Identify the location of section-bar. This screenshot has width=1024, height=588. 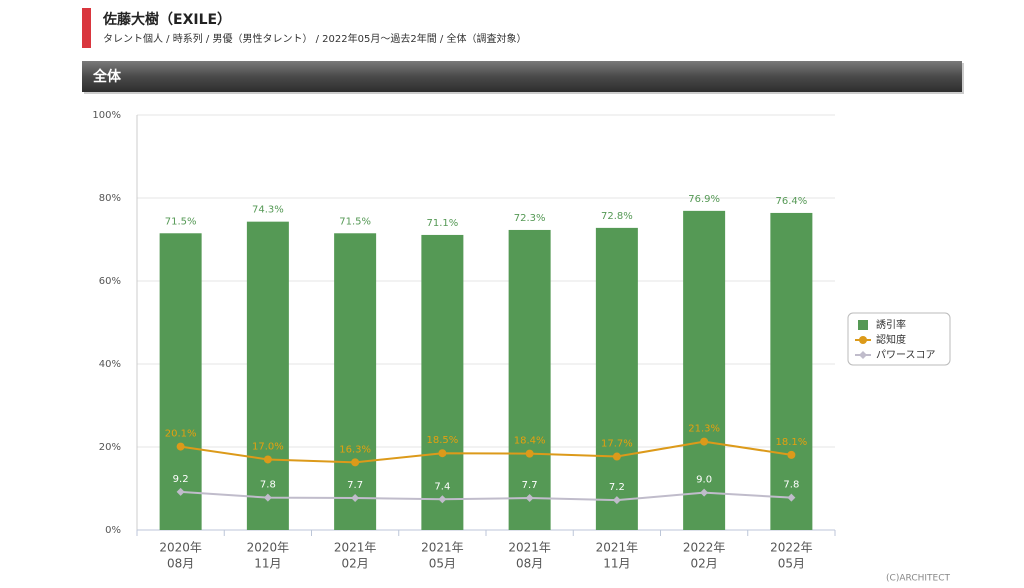
(522, 76).